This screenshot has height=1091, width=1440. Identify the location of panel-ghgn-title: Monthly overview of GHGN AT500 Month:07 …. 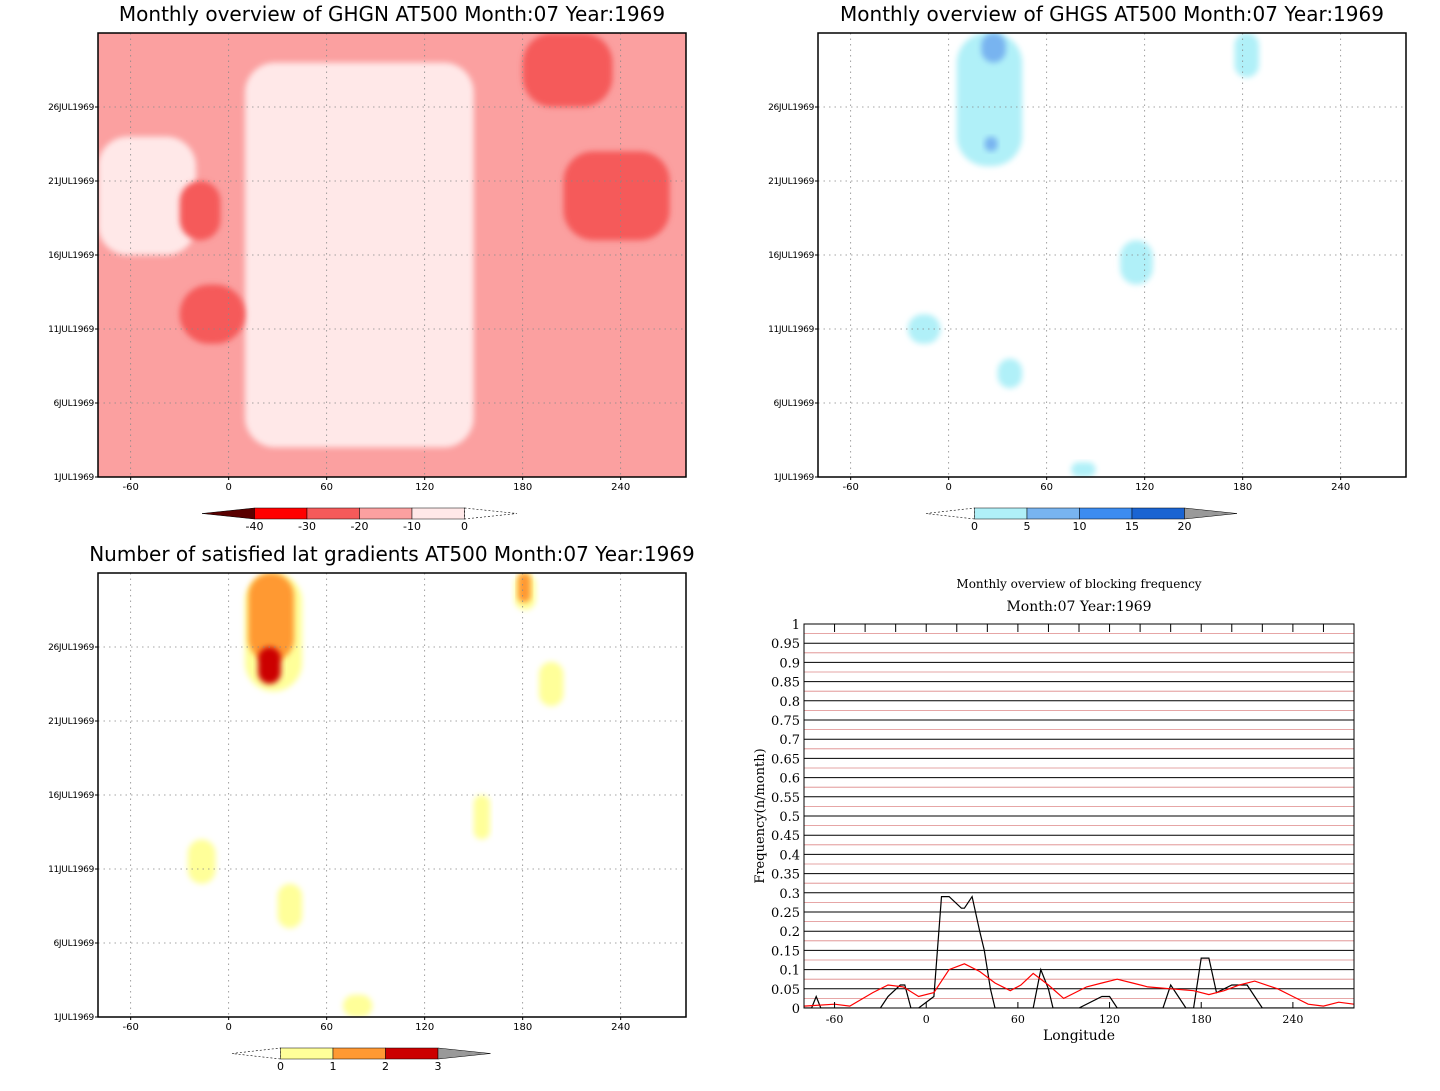
(392, 14).